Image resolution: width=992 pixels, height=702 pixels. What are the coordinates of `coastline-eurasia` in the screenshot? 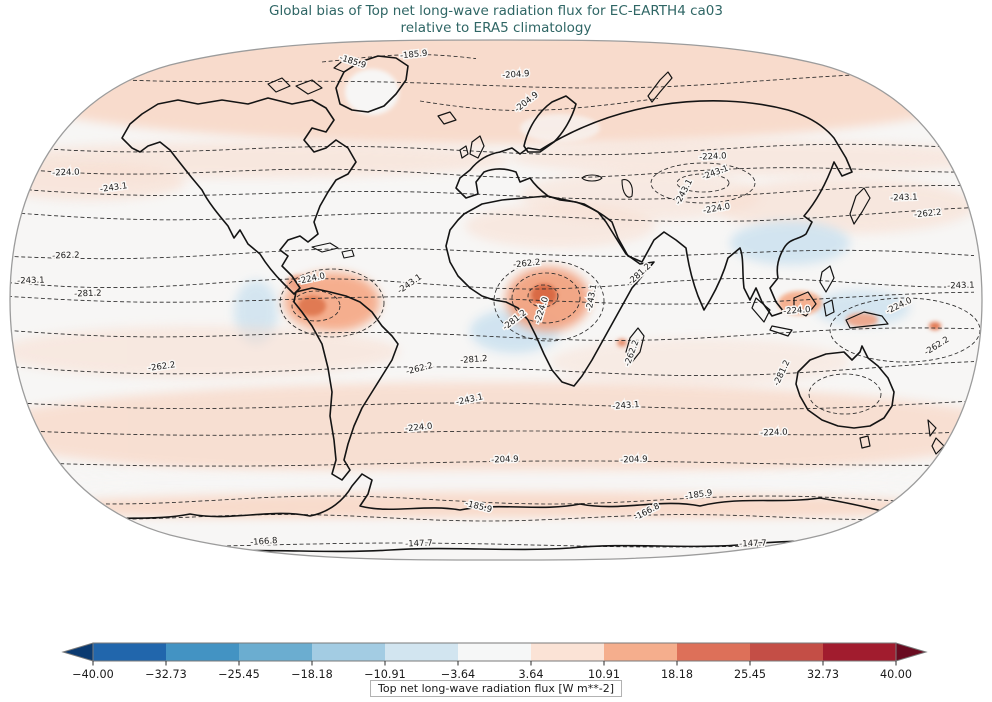 It's located at (654, 208).